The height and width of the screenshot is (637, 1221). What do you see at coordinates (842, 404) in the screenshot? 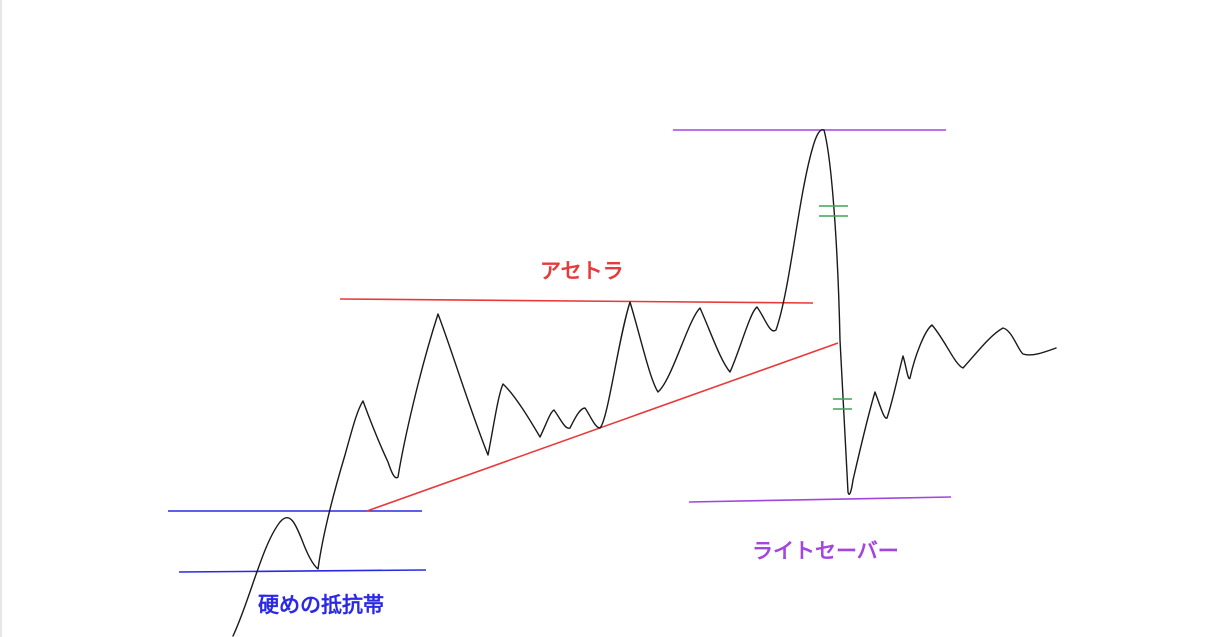
I see `equal-length-mark-lower` at bounding box center [842, 404].